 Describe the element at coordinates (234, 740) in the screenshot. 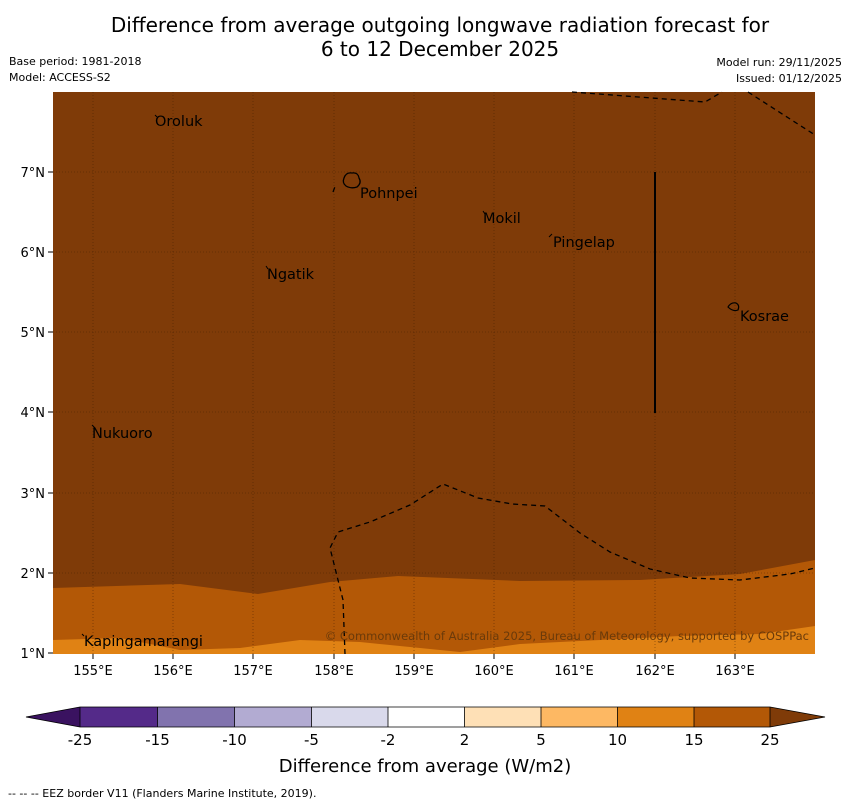

I see `colorbar-label: -10` at that location.